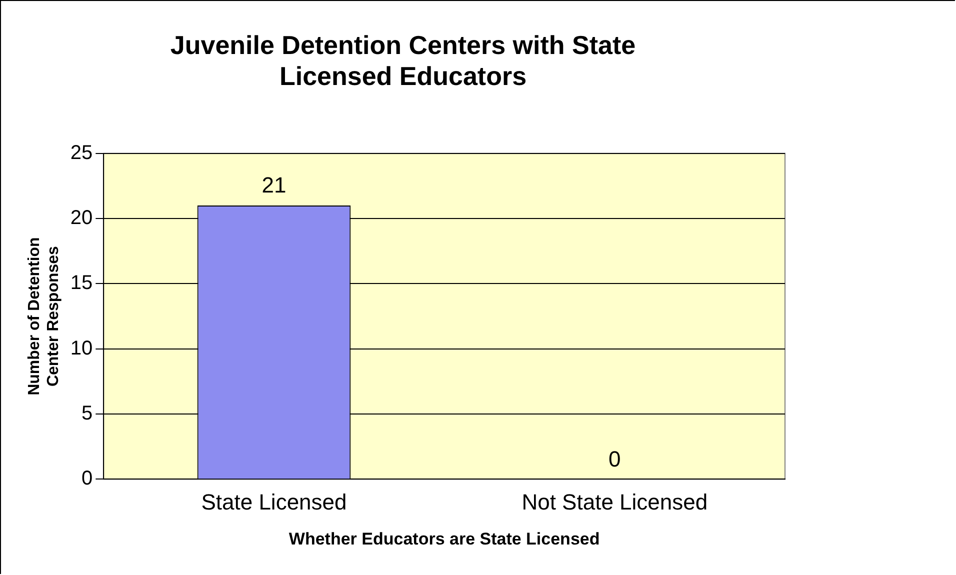 The width and height of the screenshot is (956, 575). What do you see at coordinates (81, 348) in the screenshot?
I see `y-tick-label: 10` at bounding box center [81, 348].